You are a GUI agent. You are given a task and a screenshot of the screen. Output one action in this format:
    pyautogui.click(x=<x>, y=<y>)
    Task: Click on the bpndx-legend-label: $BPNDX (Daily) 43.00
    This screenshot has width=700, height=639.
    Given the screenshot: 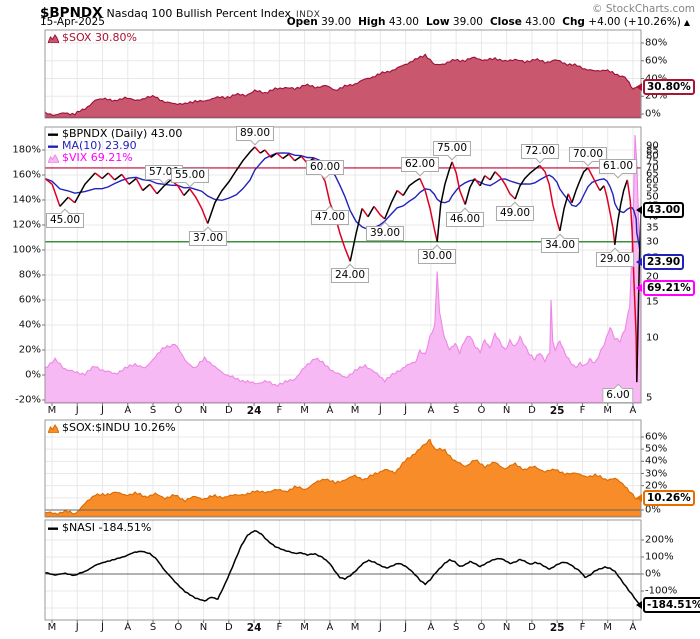 What is the action you would take?
    pyautogui.click(x=122, y=133)
    